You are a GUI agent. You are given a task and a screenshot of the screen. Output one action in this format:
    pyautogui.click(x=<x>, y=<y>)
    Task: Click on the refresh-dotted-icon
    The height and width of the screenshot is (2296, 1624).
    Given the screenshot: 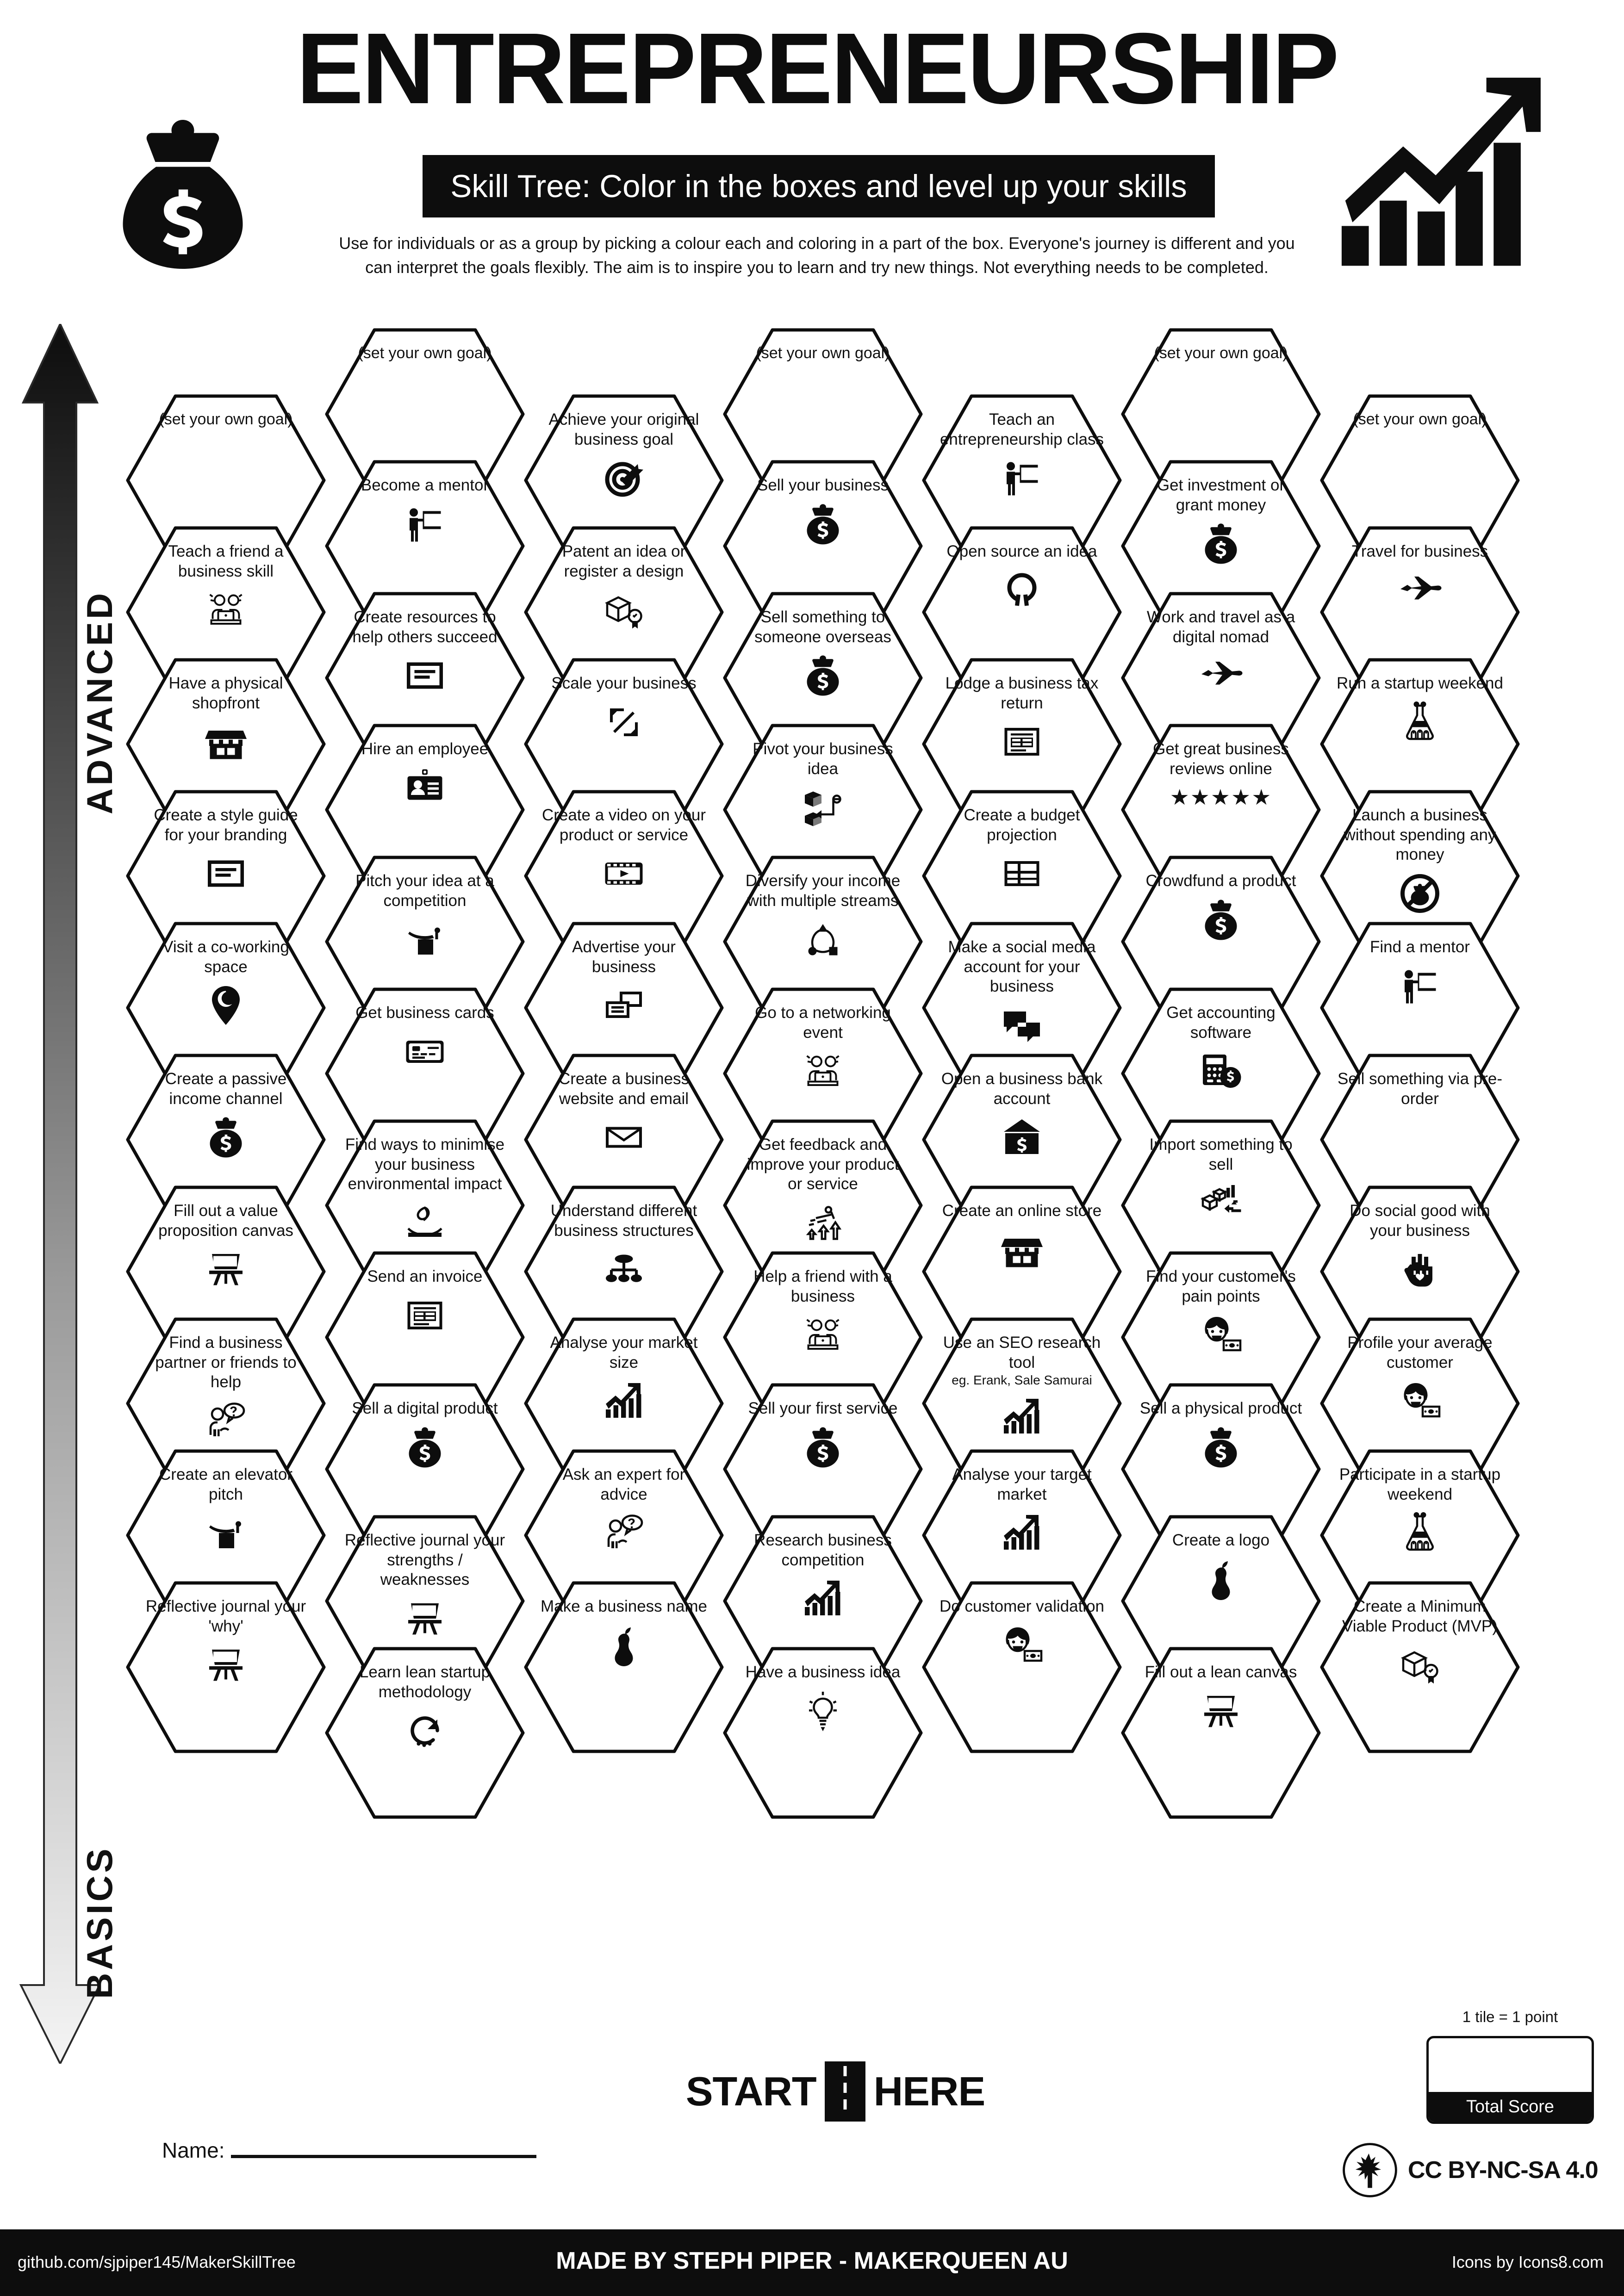 What is the action you would take?
    pyautogui.click(x=425, y=1731)
    